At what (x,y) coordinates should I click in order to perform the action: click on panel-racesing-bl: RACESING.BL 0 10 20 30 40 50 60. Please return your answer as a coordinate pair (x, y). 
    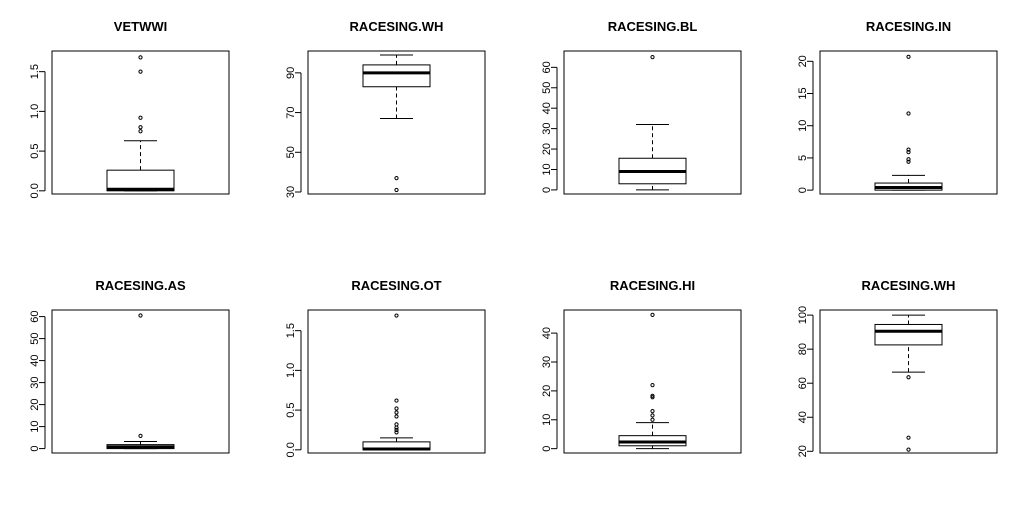
    Looking at the image, I should click on (641, 107).